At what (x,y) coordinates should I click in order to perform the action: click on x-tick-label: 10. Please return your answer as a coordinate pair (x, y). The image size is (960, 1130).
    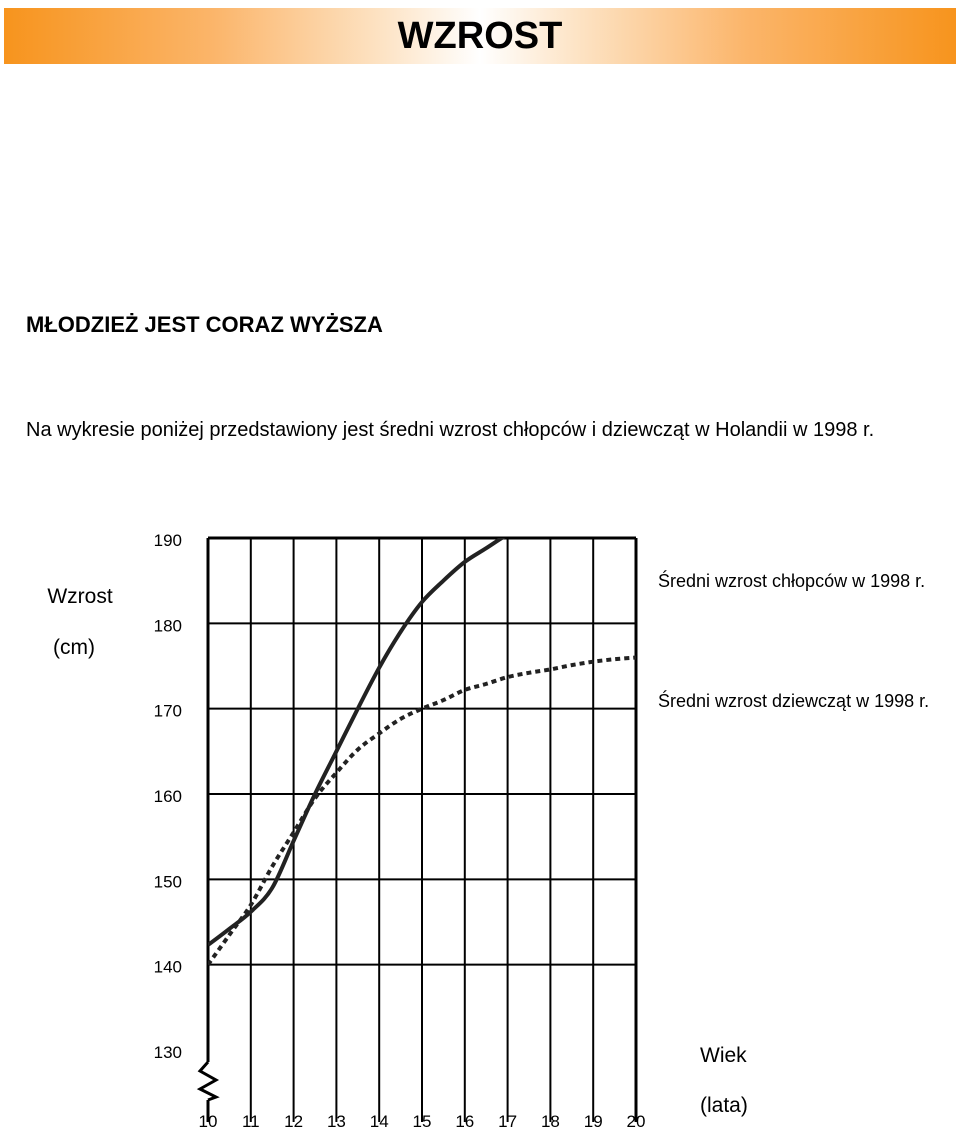
    Looking at the image, I should click on (208, 1121).